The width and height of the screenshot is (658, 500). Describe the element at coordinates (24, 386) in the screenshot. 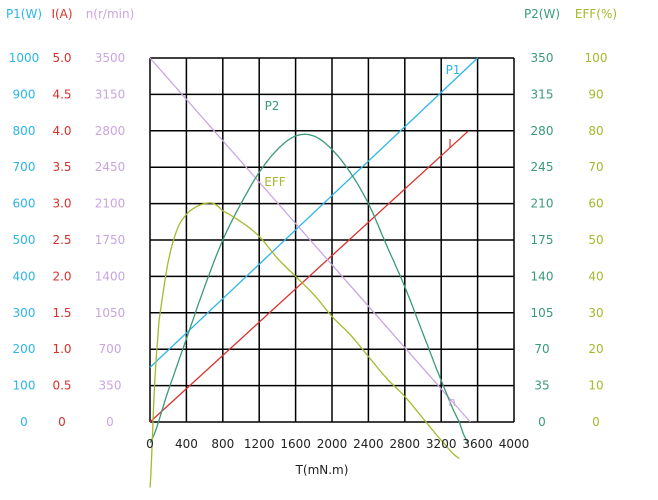

I see `tick-label-p1: 100` at that location.